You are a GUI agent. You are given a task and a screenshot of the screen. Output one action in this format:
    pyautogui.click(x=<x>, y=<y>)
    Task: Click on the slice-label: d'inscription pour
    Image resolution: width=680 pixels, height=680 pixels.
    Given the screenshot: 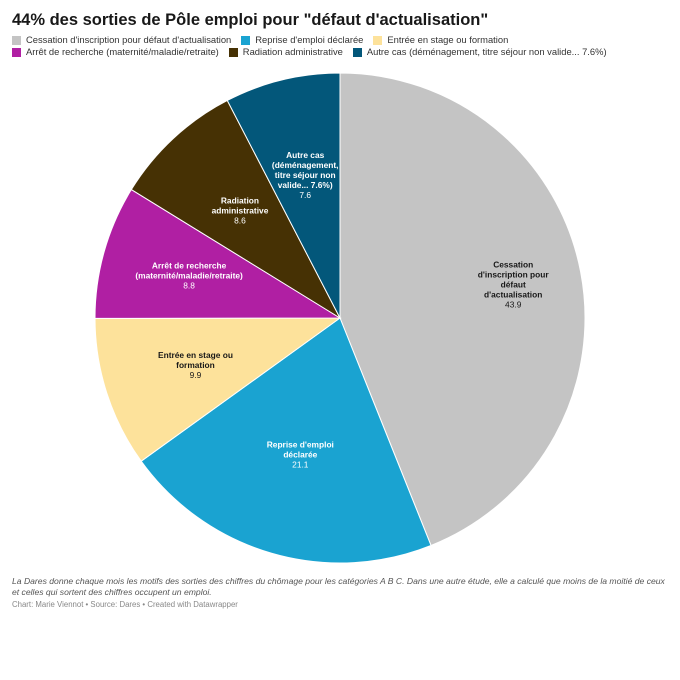 What is the action you would take?
    pyautogui.click(x=514, y=275)
    